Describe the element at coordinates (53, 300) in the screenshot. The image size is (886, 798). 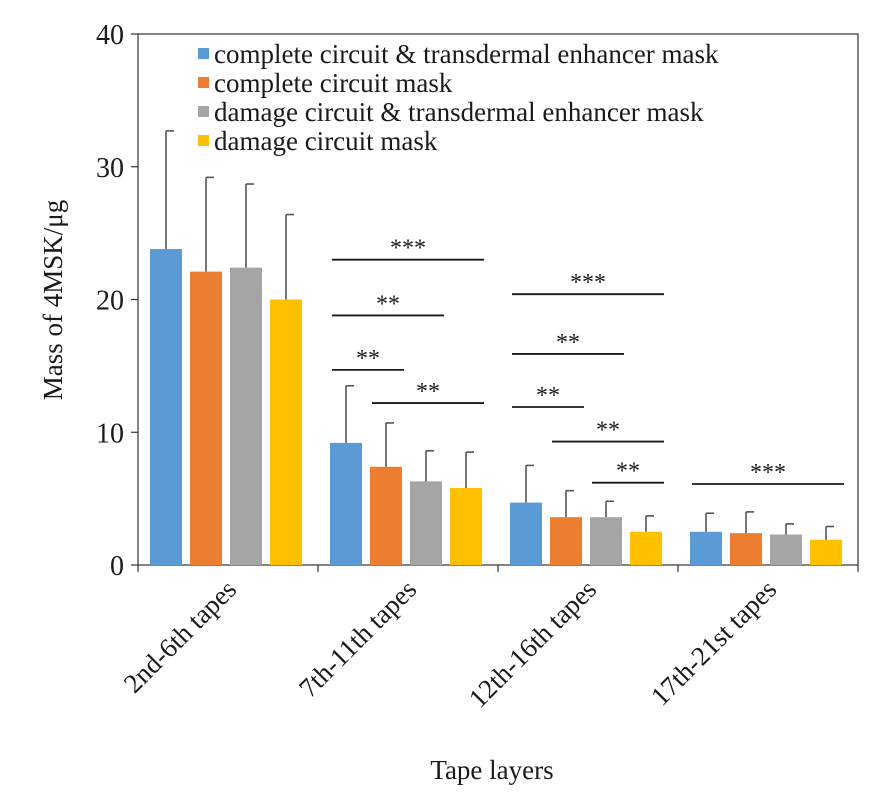
I see `y-axis-label: Mass of 4MSK/μg` at that location.